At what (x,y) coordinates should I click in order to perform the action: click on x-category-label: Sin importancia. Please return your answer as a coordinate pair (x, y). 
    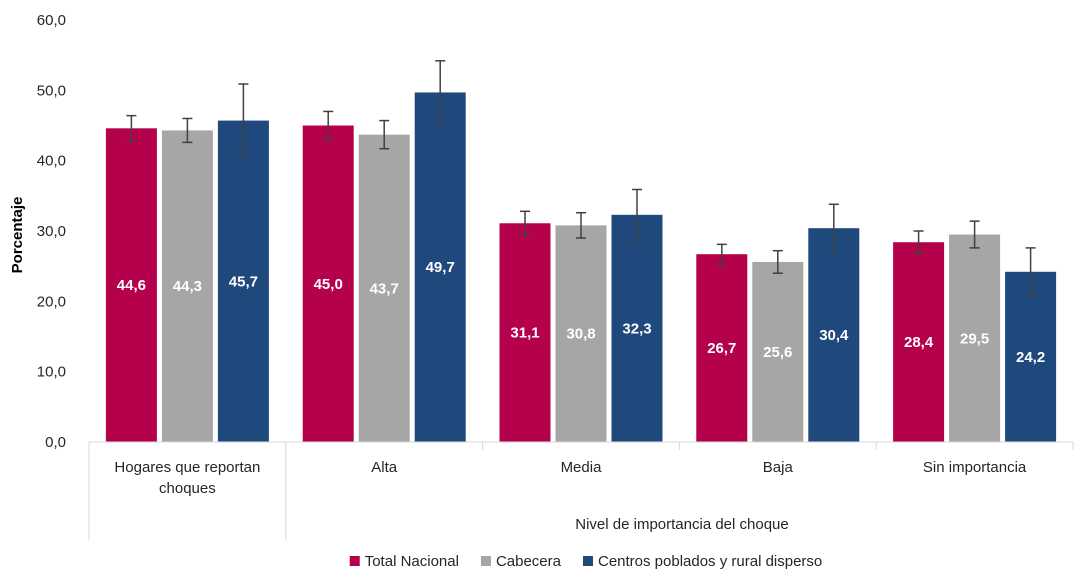
    Looking at the image, I should click on (975, 467).